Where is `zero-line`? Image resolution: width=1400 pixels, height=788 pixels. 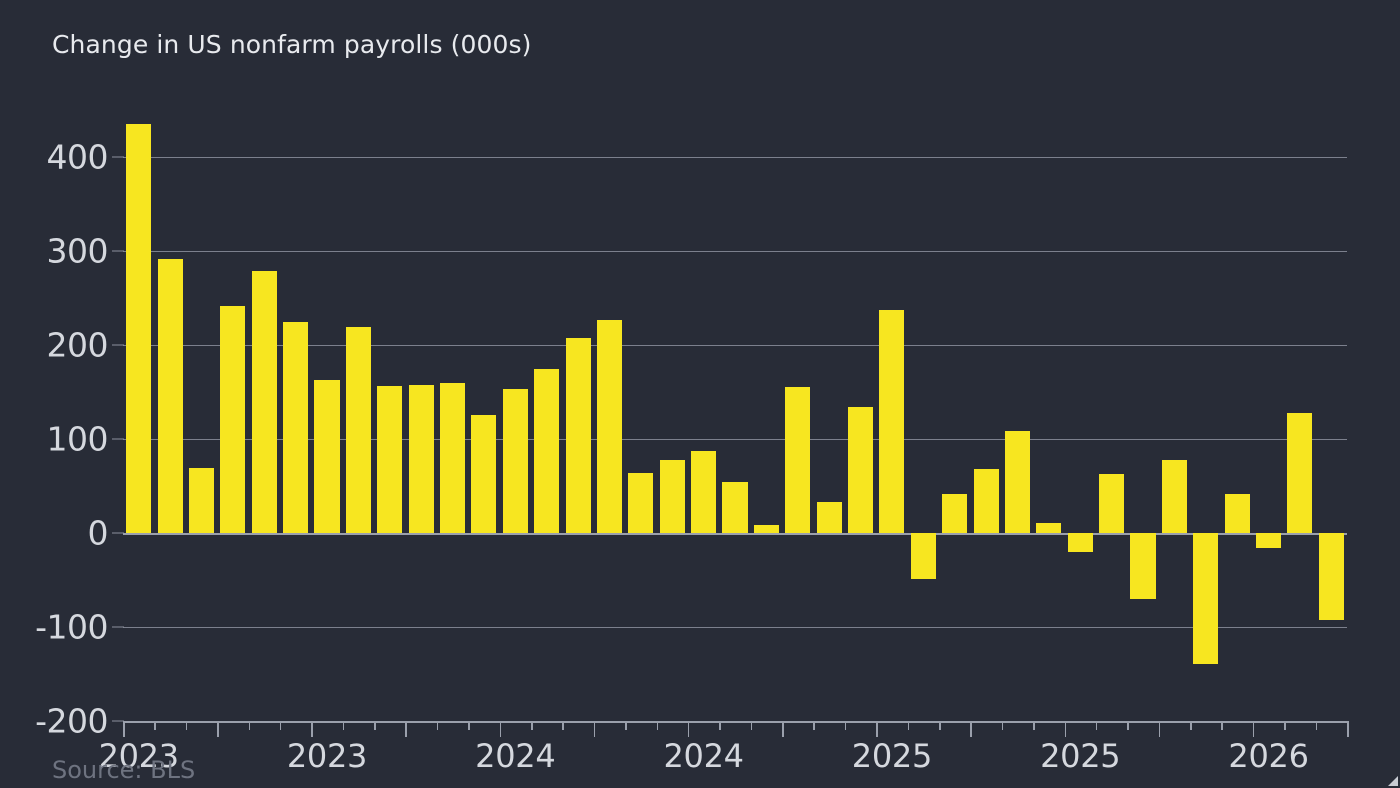
zero-line is located at coordinates (735, 534).